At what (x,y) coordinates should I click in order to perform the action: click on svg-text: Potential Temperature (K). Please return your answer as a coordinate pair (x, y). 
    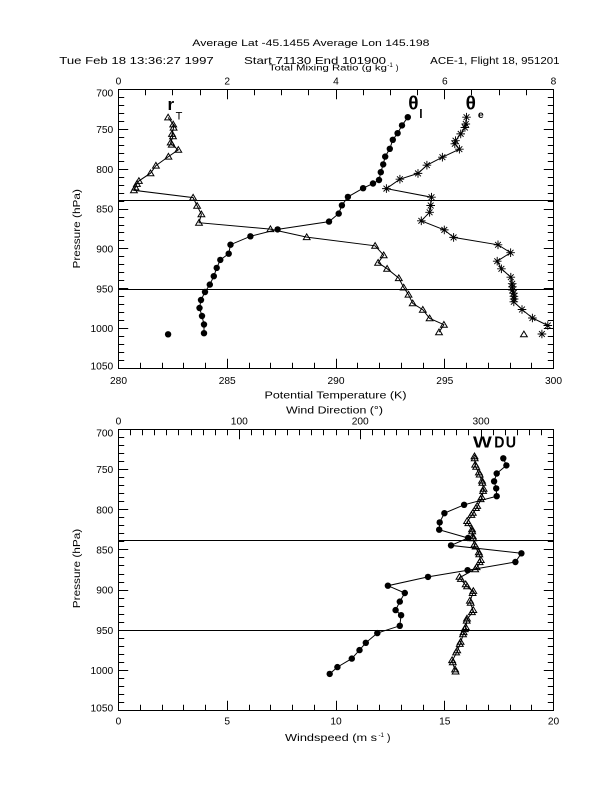
    Looking at the image, I should click on (336, 395).